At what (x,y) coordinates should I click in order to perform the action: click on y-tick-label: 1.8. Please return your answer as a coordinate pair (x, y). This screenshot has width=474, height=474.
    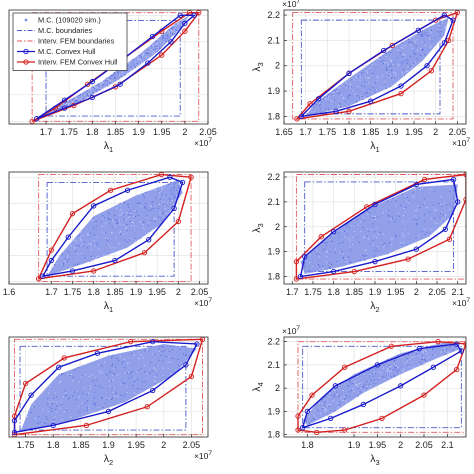
    Looking at the image, I should click on (273, 116).